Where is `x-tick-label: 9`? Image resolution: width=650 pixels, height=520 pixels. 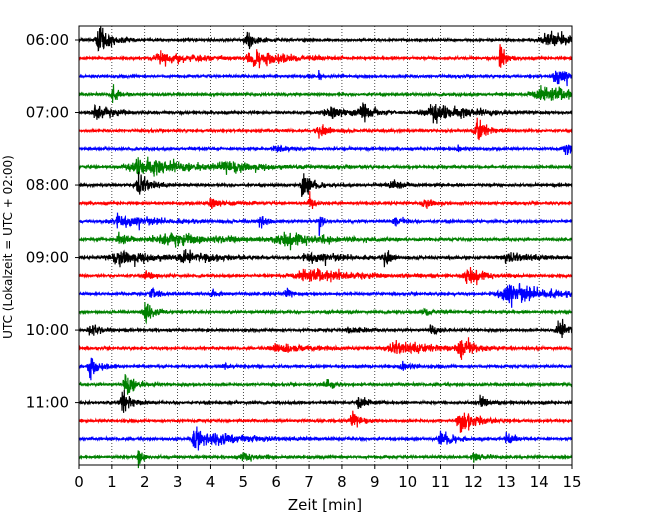
x-tick-label: 9 is located at coordinates (375, 482).